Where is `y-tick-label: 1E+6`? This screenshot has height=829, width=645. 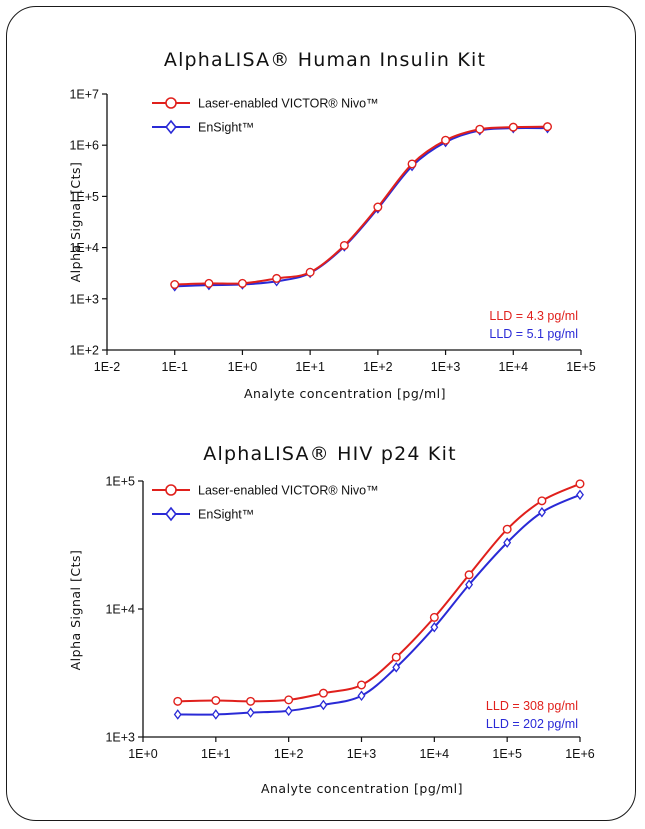
y-tick-label: 1E+6 is located at coordinates (84, 146).